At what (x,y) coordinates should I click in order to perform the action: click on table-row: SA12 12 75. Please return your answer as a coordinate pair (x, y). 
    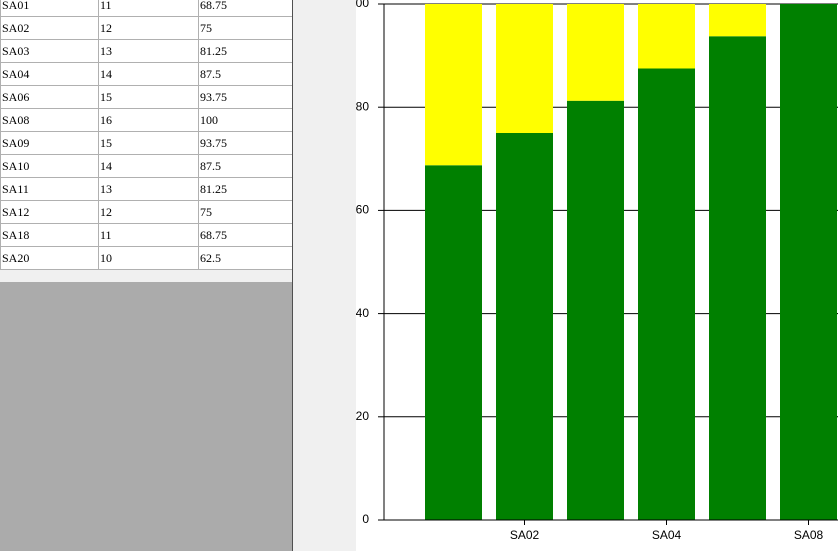
    Looking at the image, I should click on (146, 212).